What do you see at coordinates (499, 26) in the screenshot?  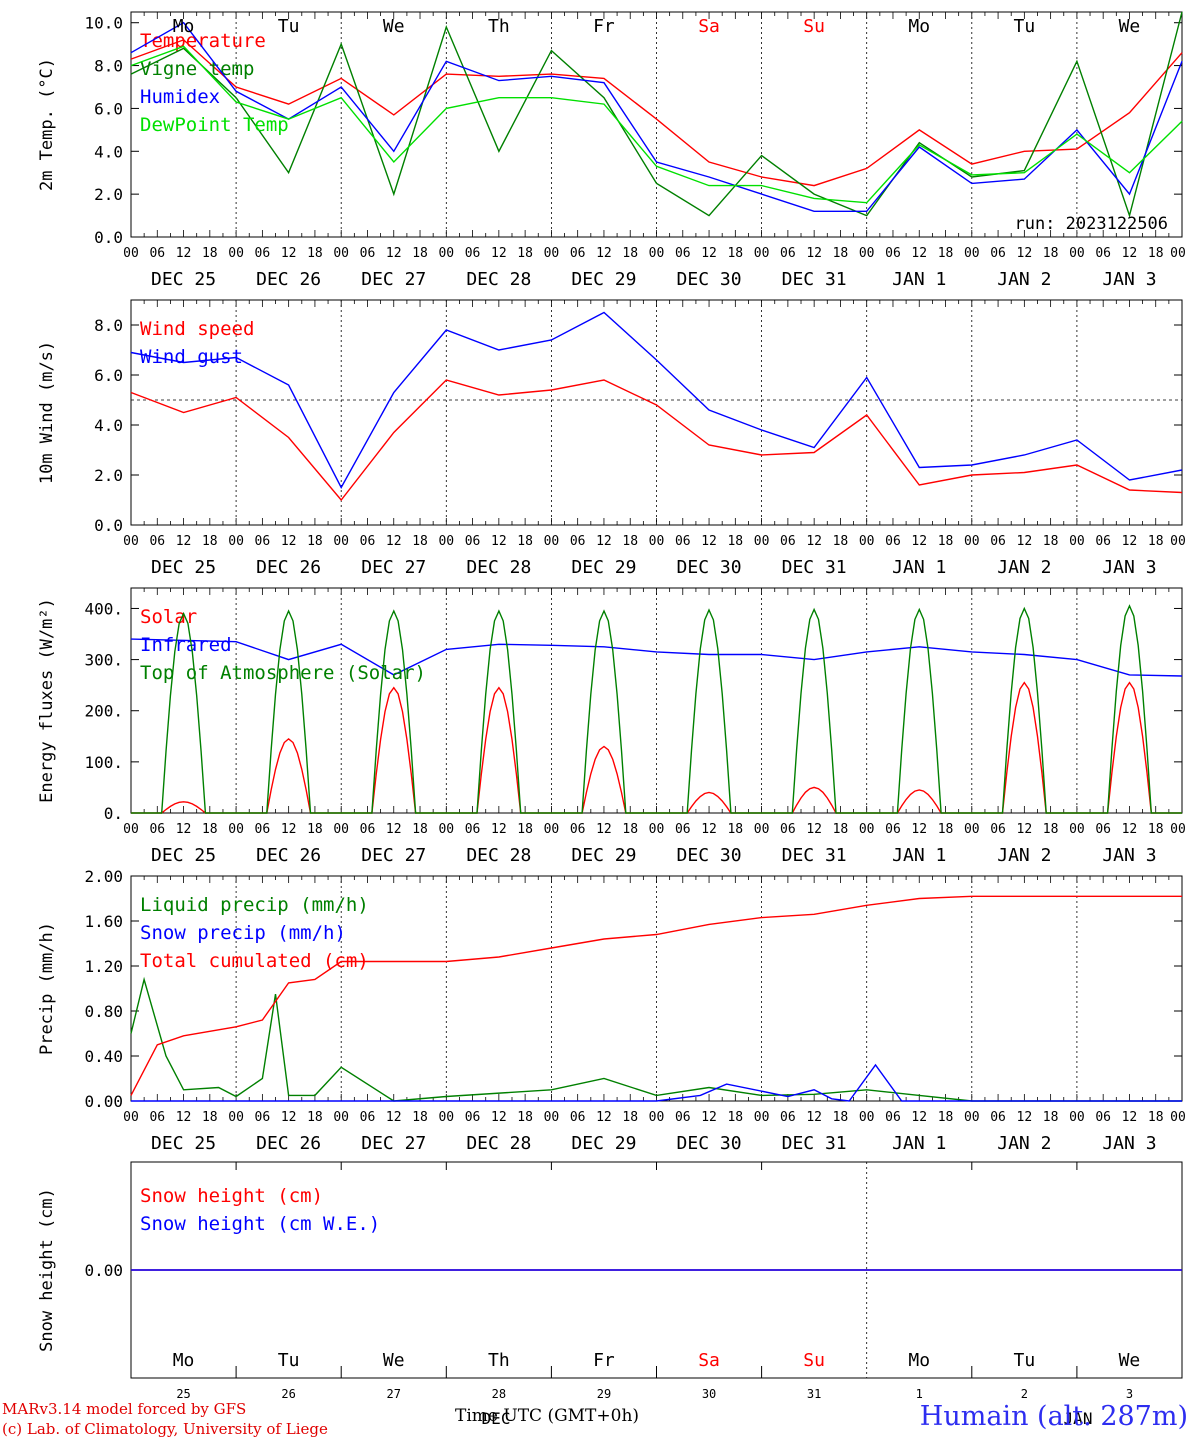 I see `weekday-label: Th` at bounding box center [499, 26].